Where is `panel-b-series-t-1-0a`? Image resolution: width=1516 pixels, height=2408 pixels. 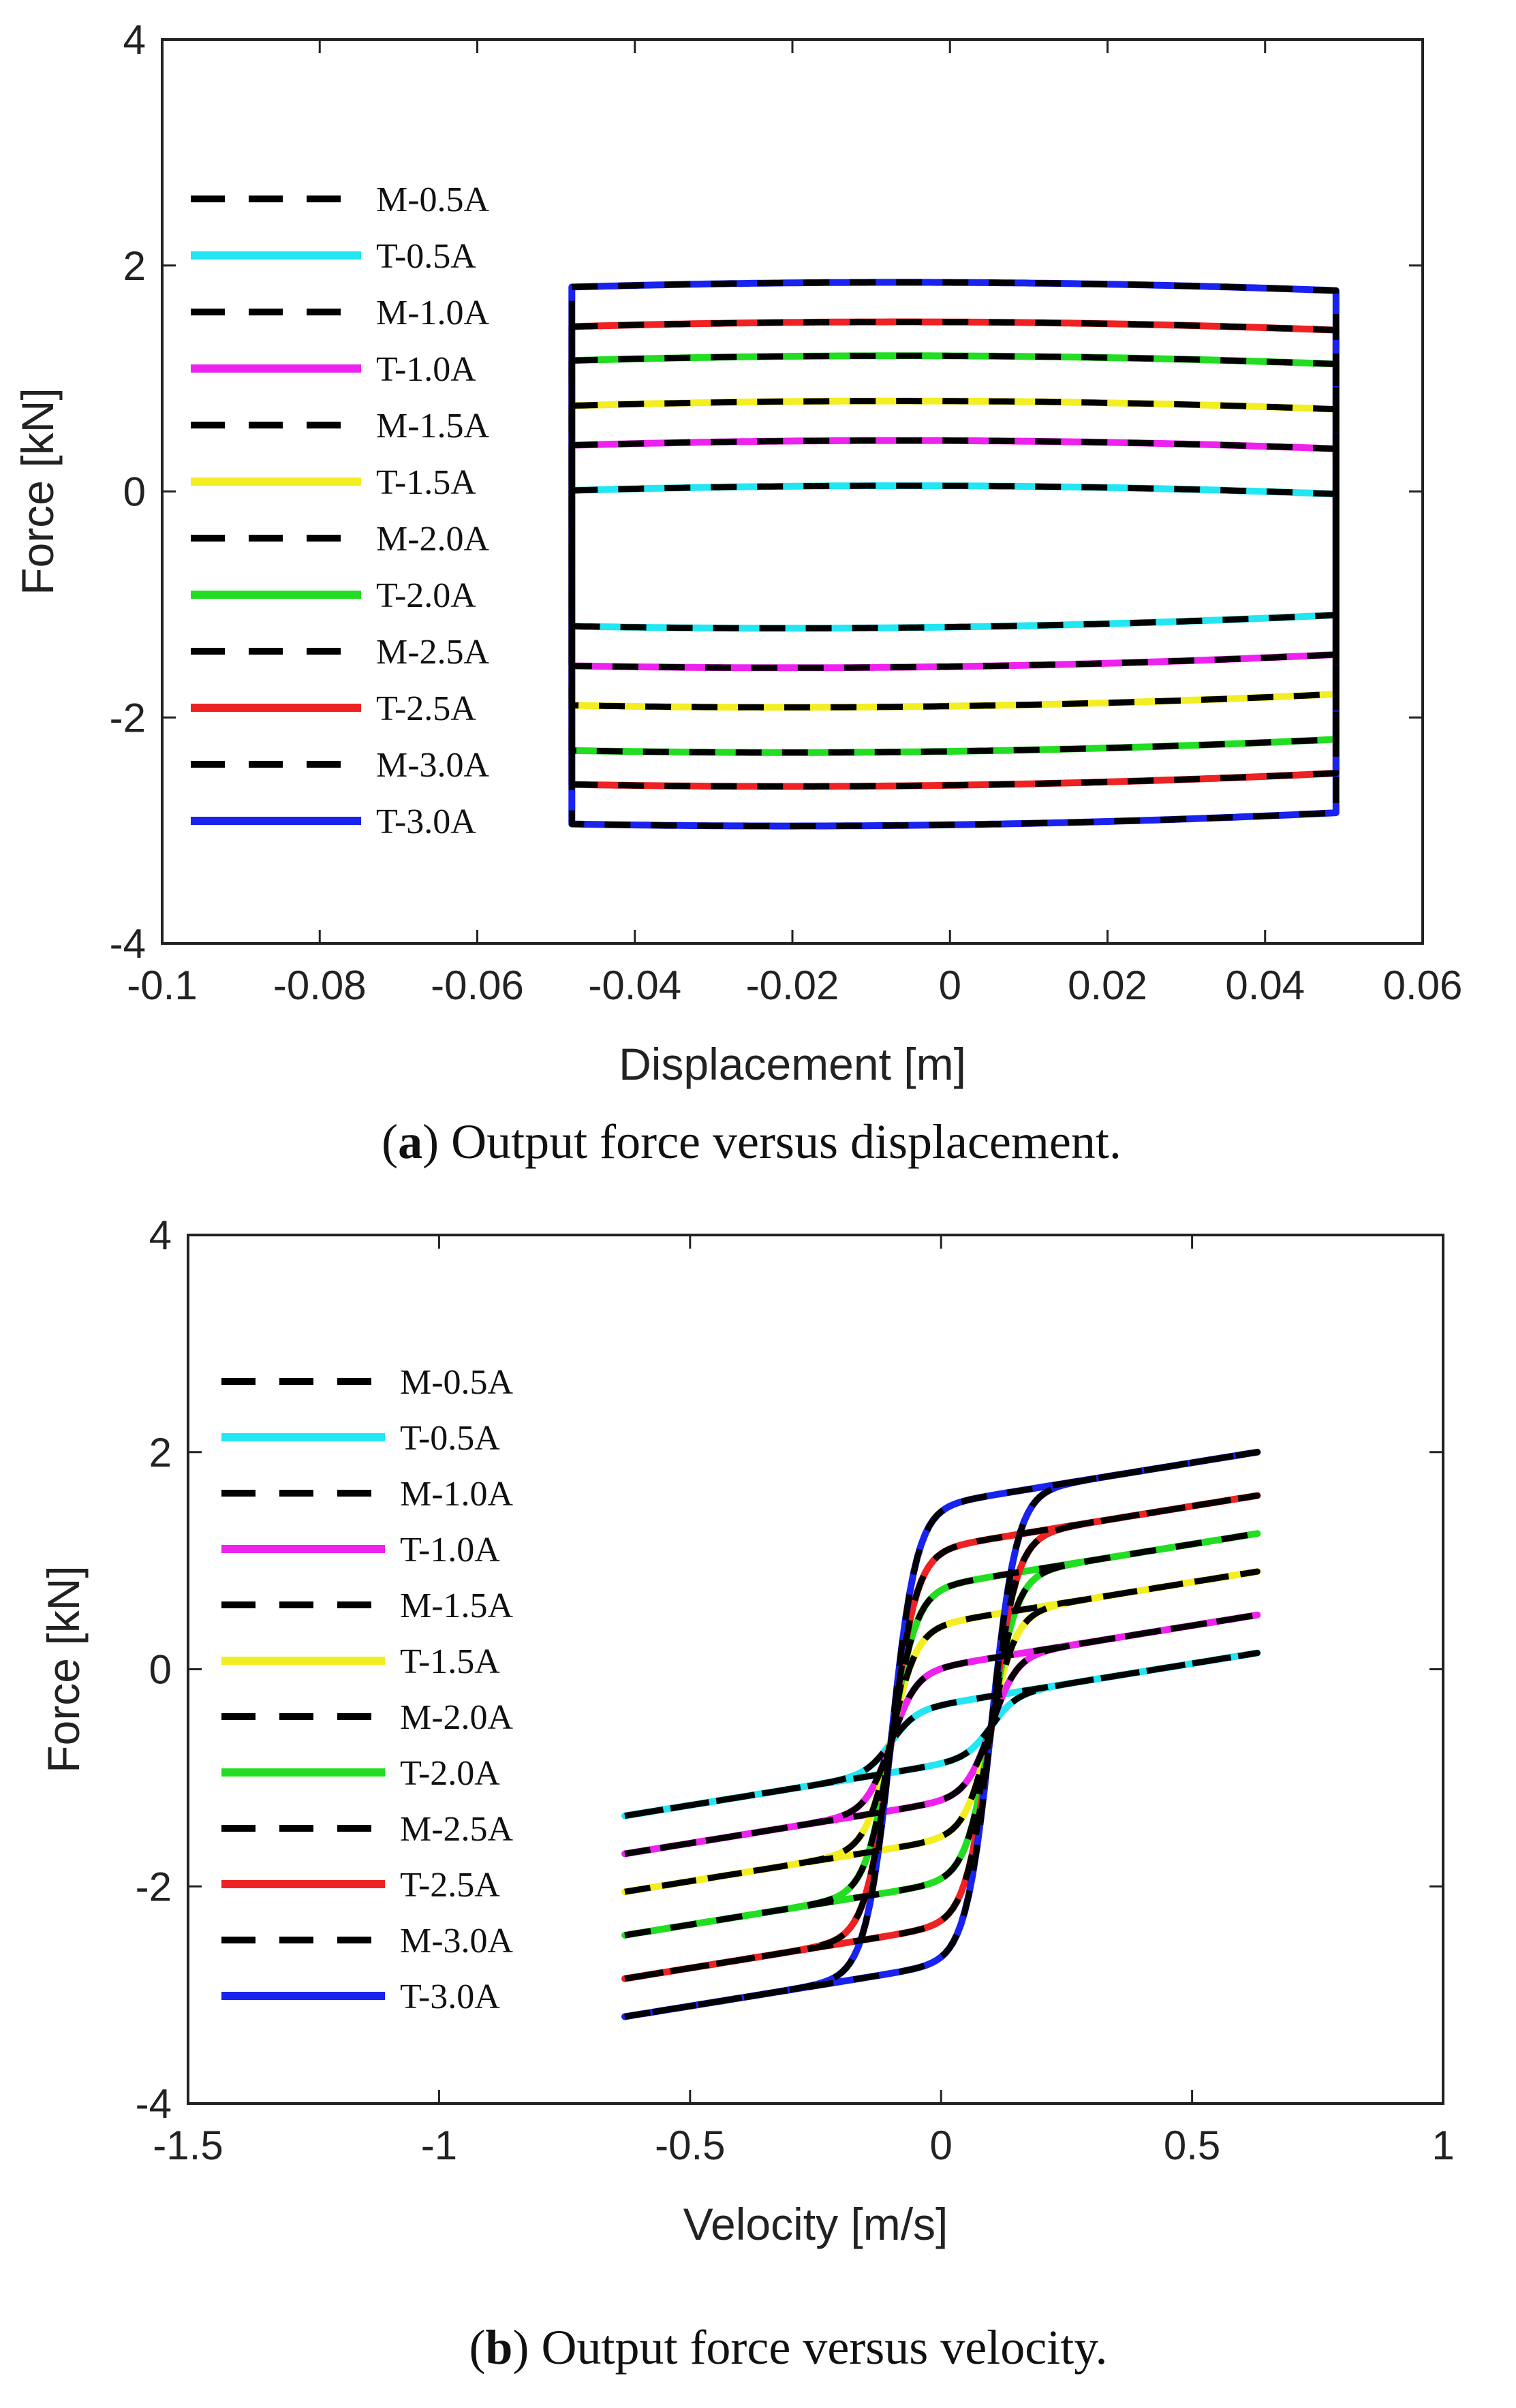 panel-b-series-t-1-0a is located at coordinates (941, 1734).